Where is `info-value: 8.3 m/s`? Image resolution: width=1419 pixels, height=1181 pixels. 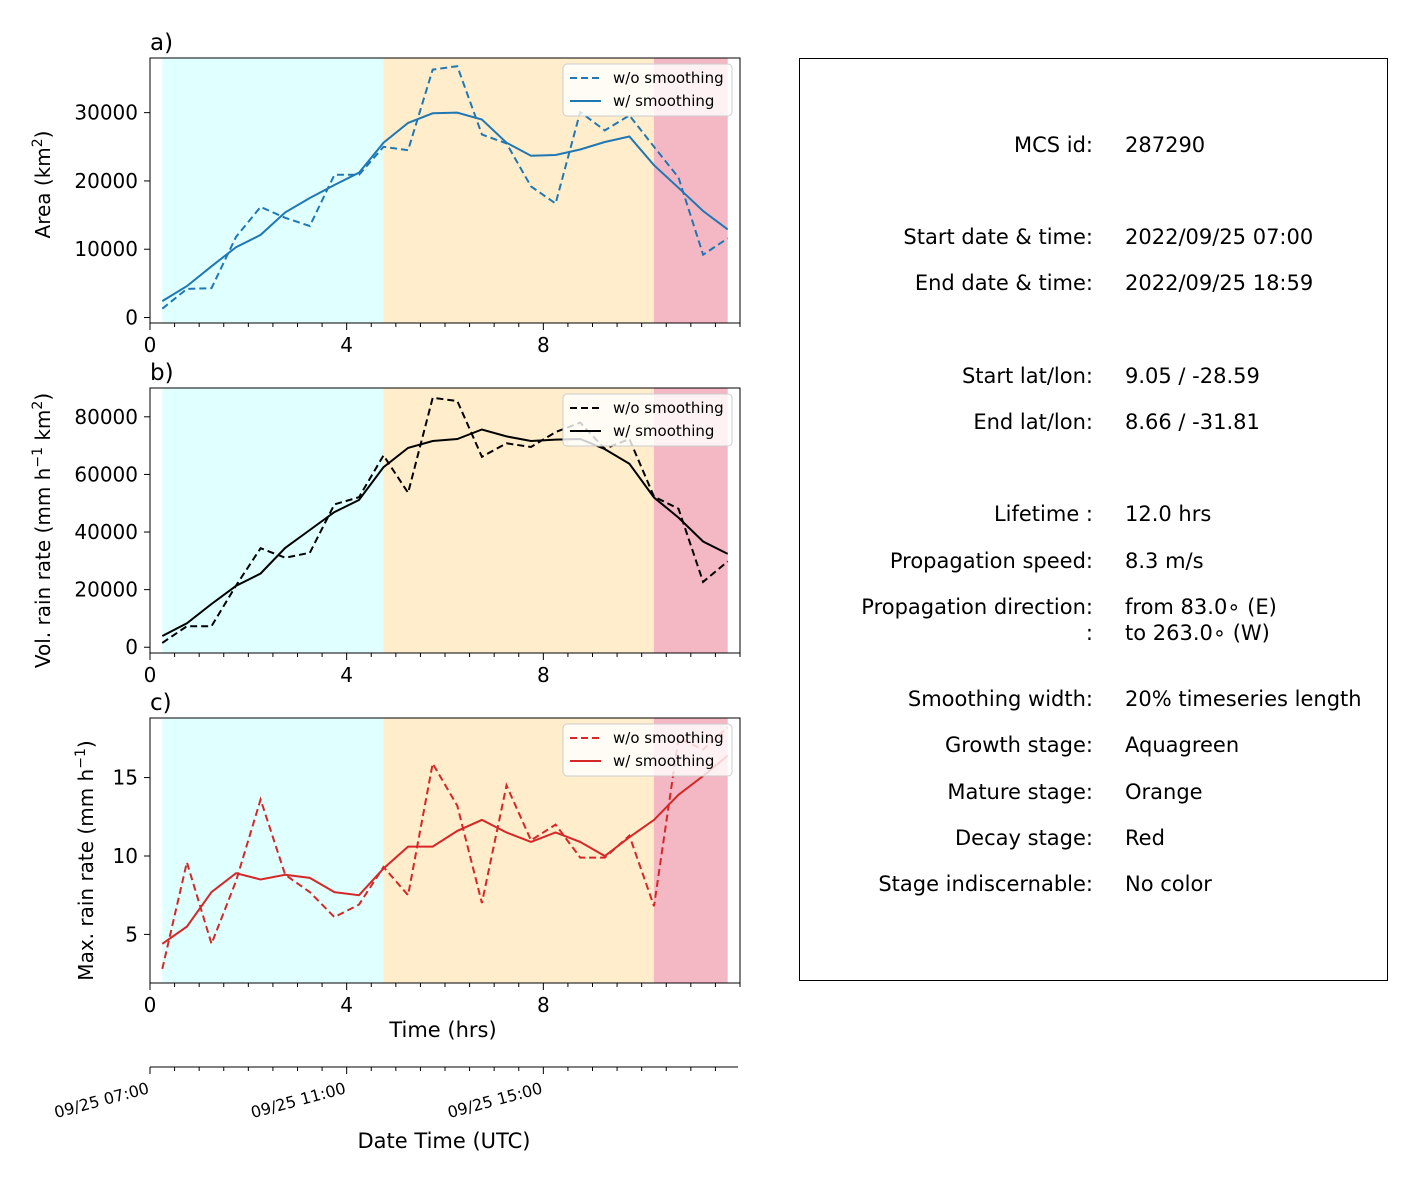
info-value: 8.3 m/s is located at coordinates (1164, 561).